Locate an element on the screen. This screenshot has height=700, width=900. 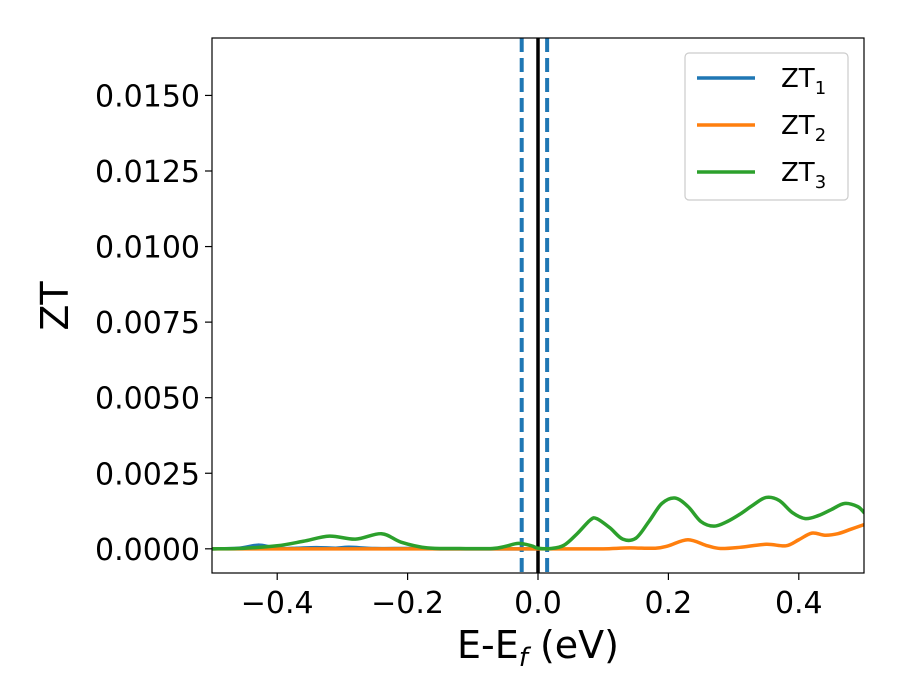
x-tick-label: −0.4 is located at coordinates (277, 603).